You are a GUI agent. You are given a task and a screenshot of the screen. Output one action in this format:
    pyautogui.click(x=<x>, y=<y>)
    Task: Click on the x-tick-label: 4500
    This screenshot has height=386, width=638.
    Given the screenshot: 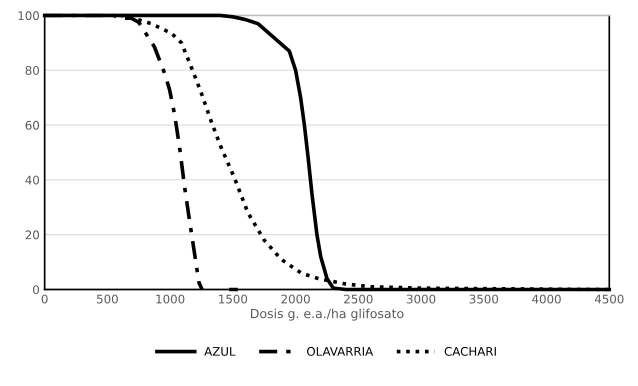 What is the action you would take?
    pyautogui.click(x=609, y=299)
    